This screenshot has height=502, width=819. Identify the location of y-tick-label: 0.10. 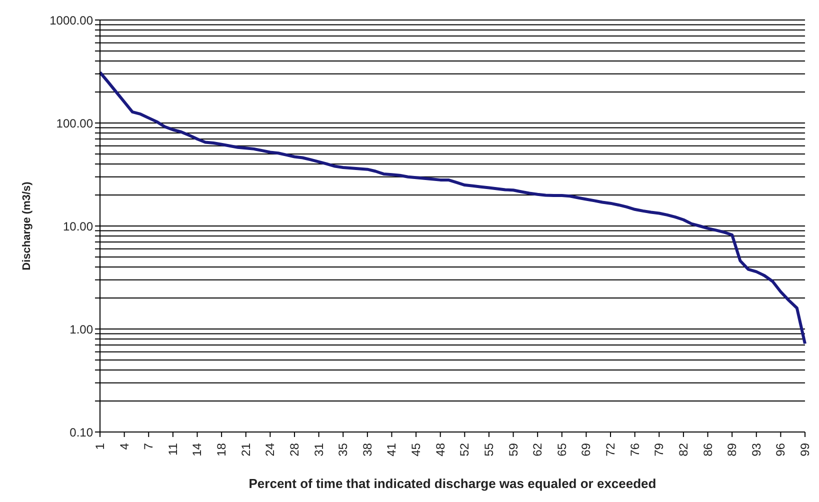
(82, 432).